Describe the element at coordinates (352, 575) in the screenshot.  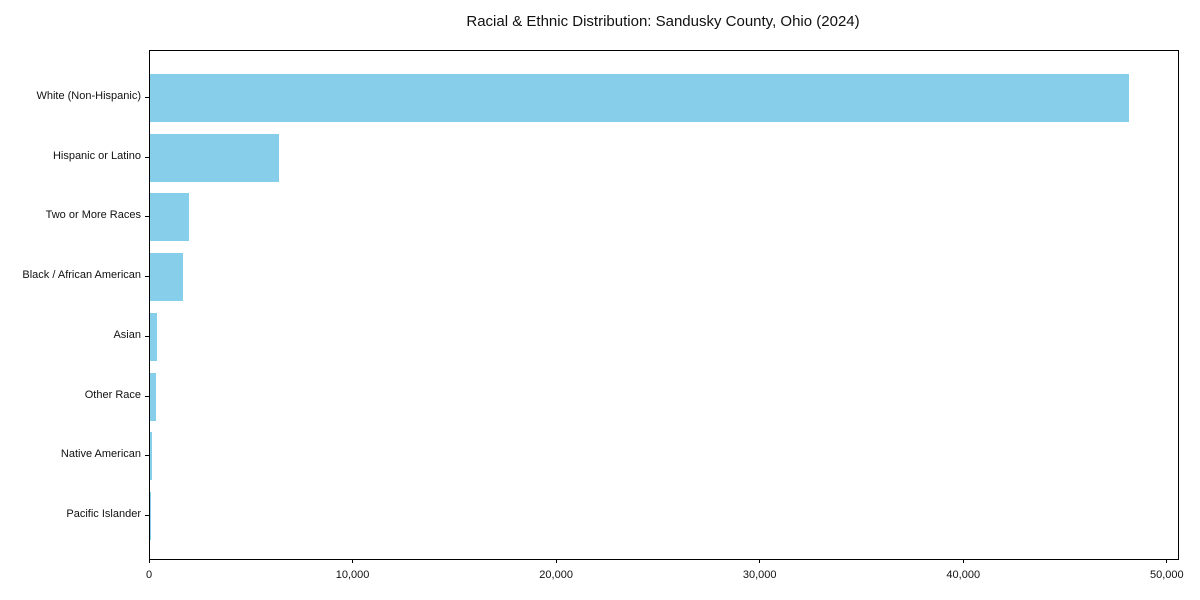
I see `x-tick-label-10000: 10,000` at that location.